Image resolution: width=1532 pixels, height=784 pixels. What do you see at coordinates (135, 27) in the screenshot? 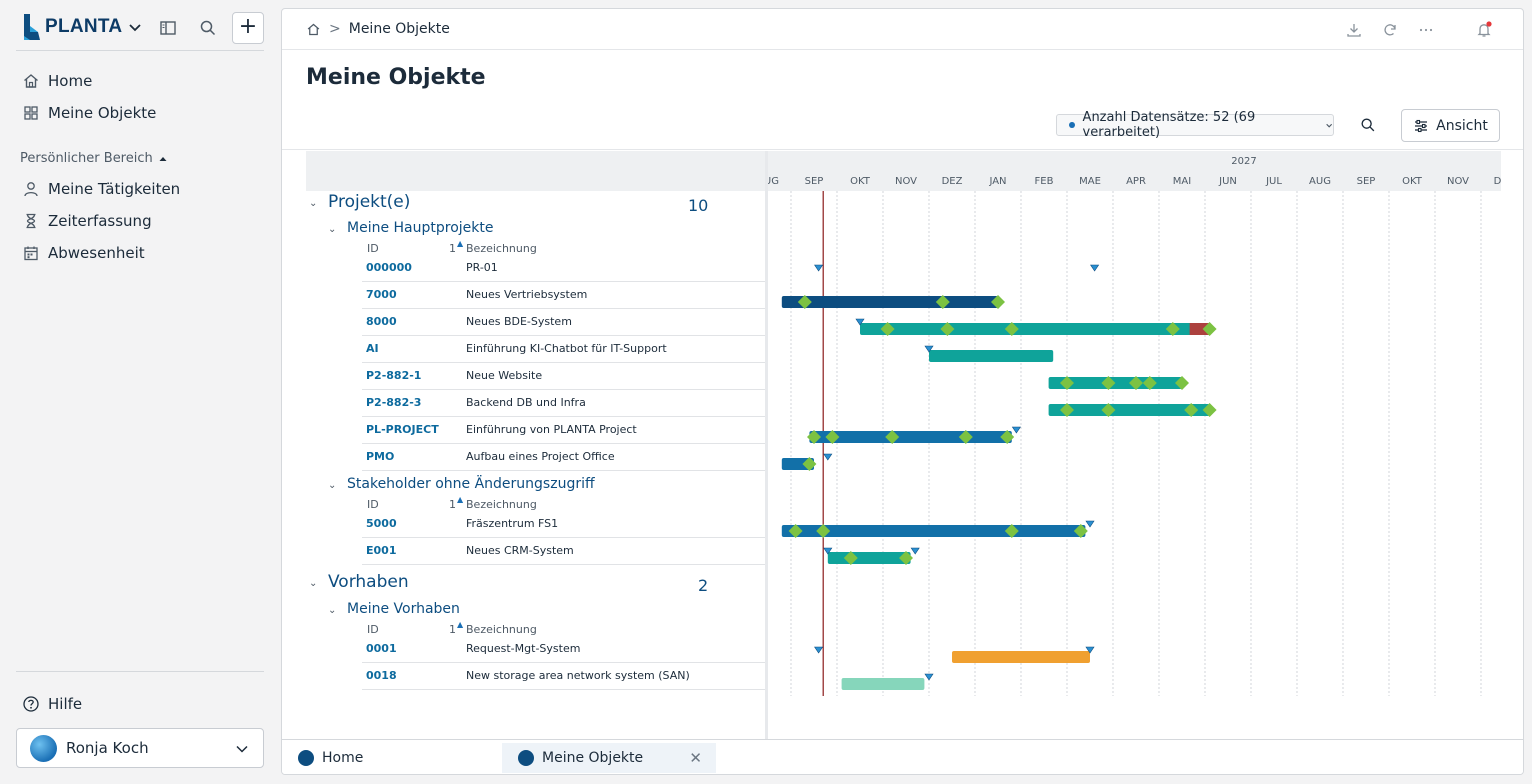
I see `chevron-down-icon` at bounding box center [135, 27].